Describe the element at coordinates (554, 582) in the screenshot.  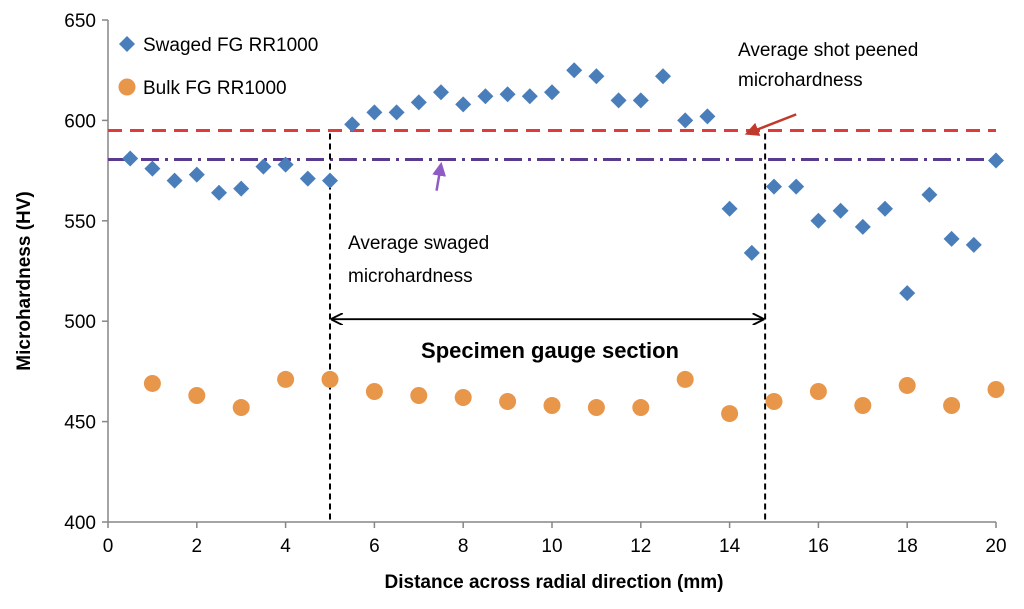
I see `x-axis-title: Distance across radial direction (mm)` at that location.